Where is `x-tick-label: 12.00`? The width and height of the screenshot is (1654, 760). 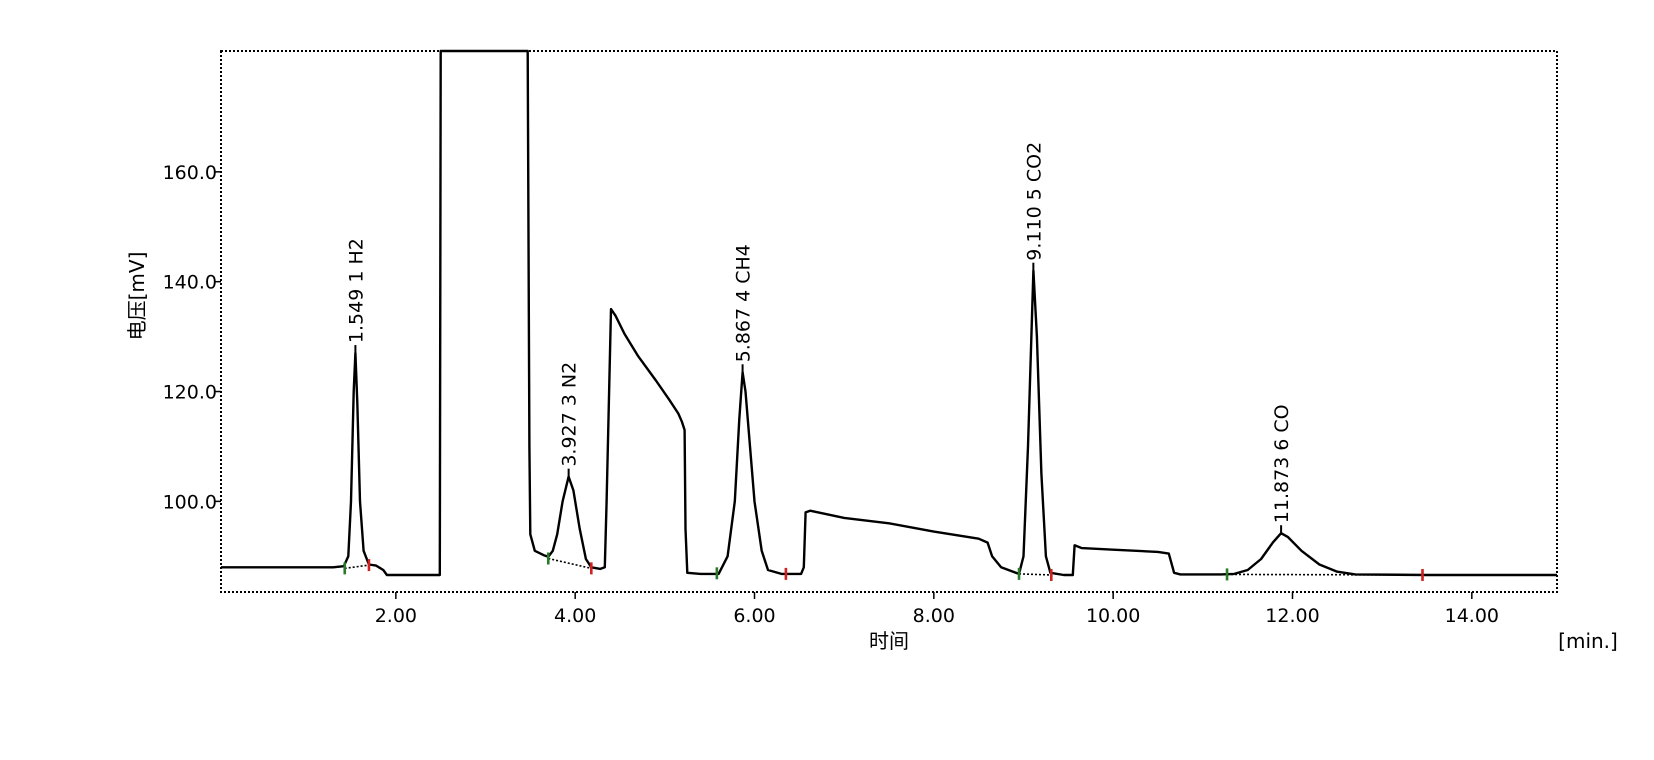 x-tick-label: 12.00 is located at coordinates (1292, 616).